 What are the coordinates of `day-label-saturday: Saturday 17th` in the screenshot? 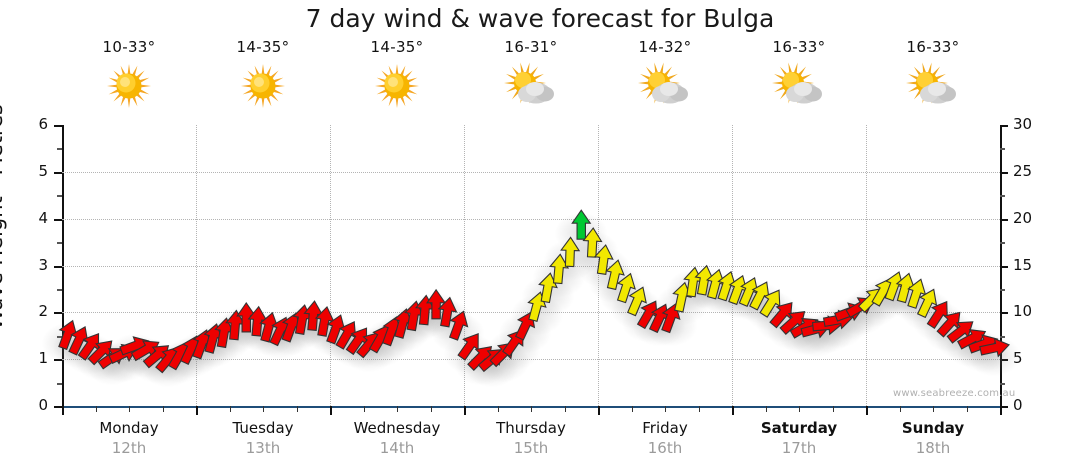 It's located at (799, 438).